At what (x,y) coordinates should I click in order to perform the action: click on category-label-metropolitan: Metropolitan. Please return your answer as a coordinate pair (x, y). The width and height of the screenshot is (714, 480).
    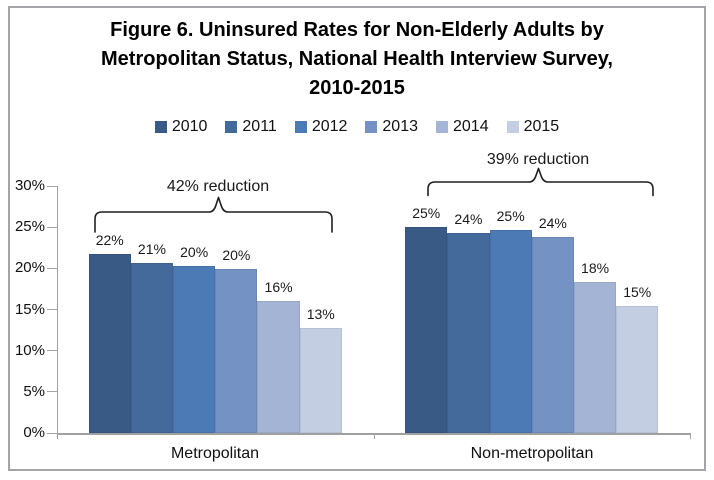
    Looking at the image, I should click on (215, 453).